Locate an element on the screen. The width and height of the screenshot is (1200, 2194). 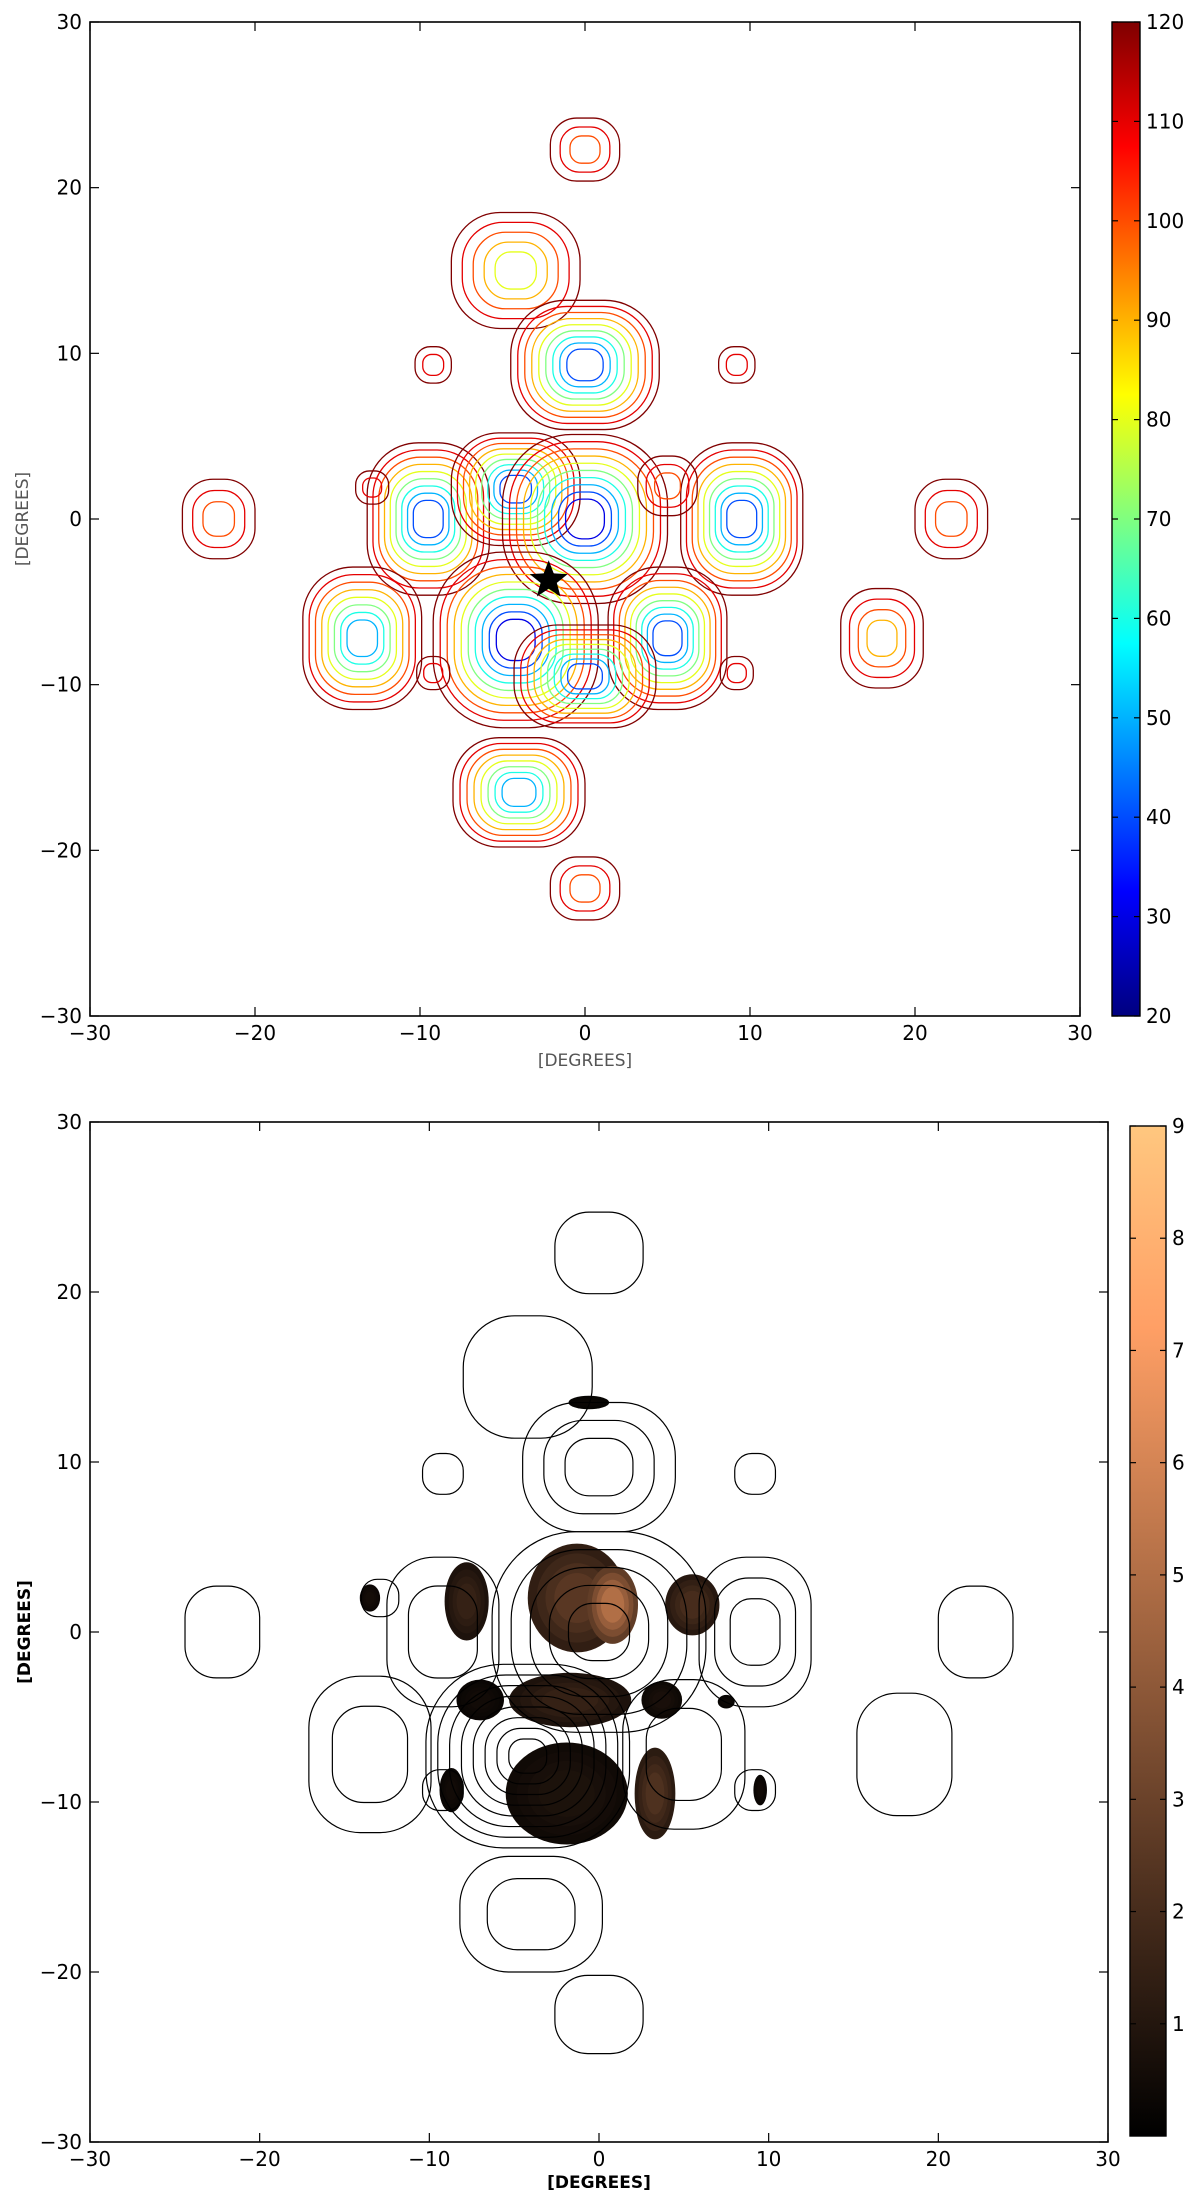
shaded-region is located at coordinates (726, 1701).